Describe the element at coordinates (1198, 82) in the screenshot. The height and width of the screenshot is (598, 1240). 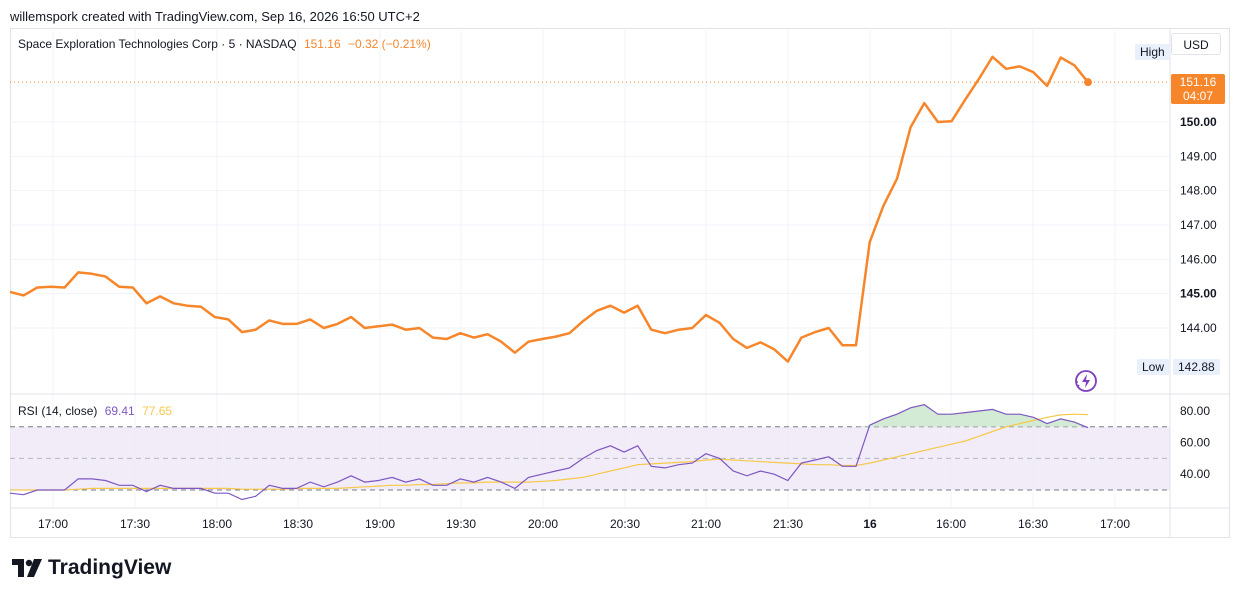
I see `last-price-value: 151.16` at that location.